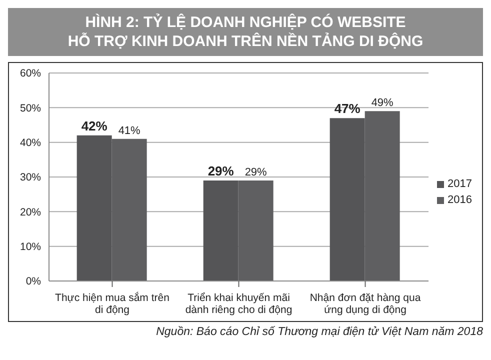  I want to click on y-tick-label: 50%, so click(30, 108).